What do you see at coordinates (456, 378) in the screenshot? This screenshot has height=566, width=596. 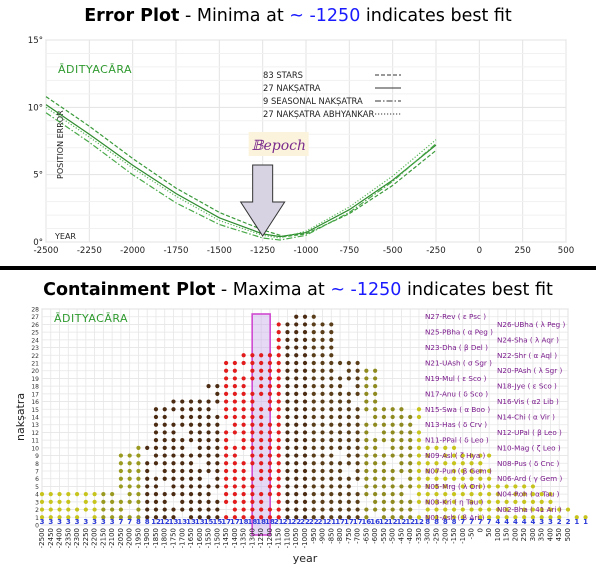 I see `nakshatra-label: N19-Mul ( ε Sco )` at bounding box center [456, 378].